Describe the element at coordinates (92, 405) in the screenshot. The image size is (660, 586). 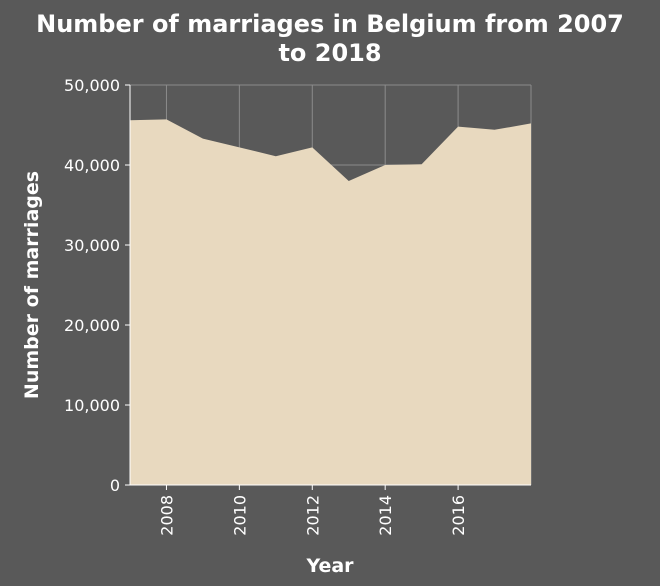
I see `y-tick-label: 10,000` at that location.